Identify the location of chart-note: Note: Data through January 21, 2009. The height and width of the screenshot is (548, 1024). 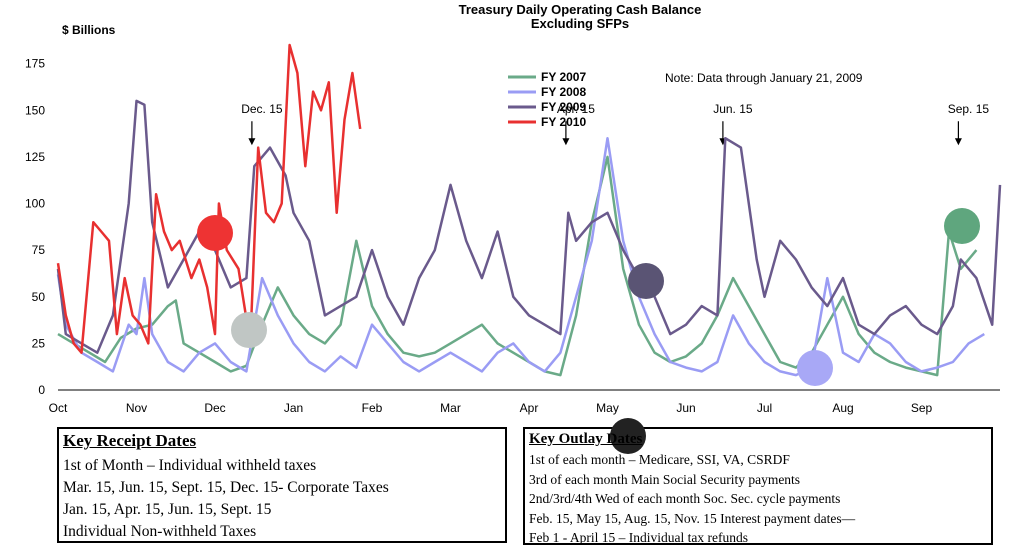
(764, 78).